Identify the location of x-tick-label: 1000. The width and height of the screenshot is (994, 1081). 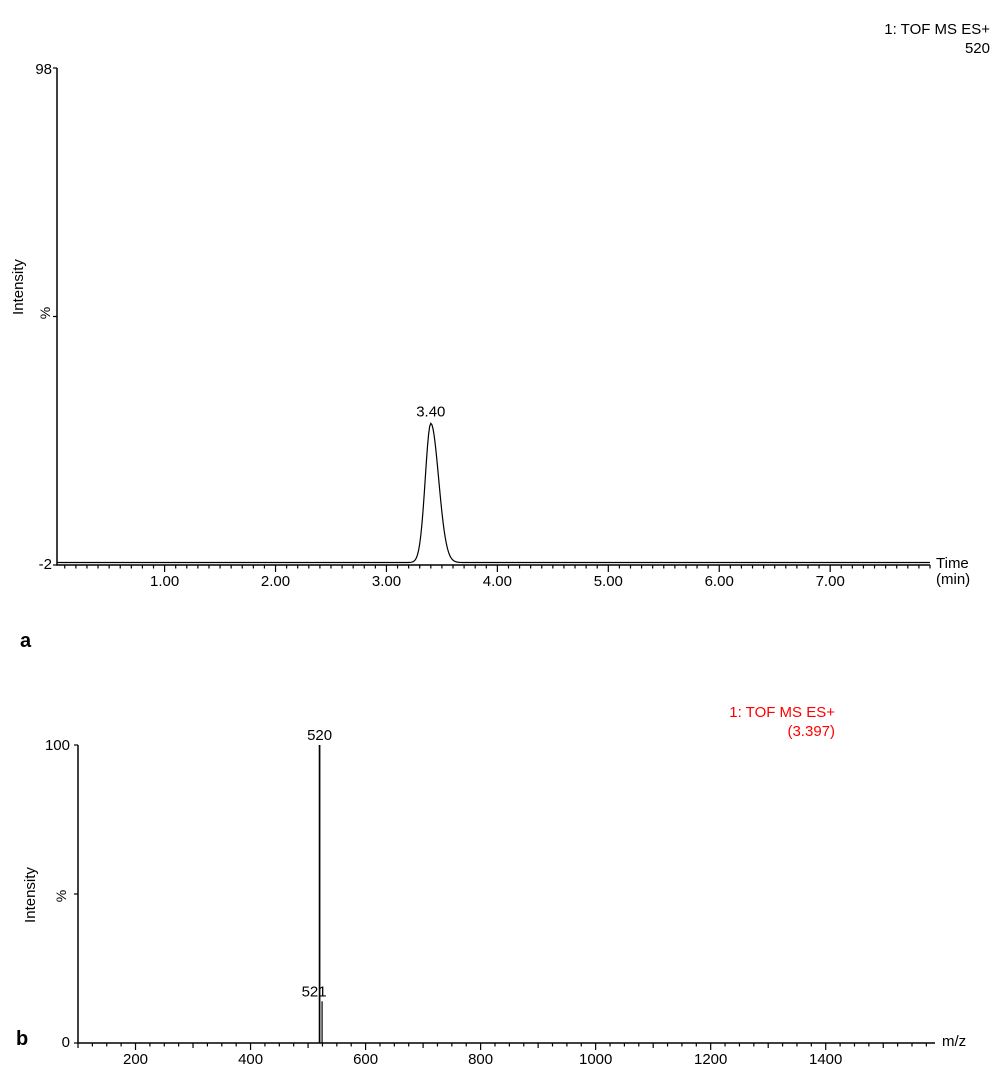
(595, 1059).